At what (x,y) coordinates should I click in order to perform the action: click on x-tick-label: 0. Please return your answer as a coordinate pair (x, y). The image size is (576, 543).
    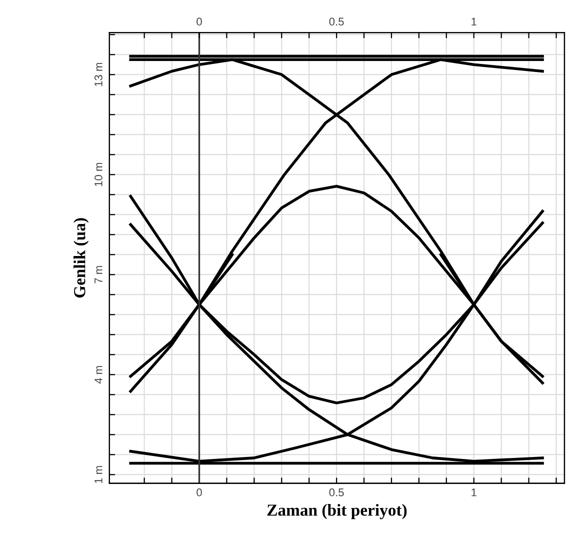
    Looking at the image, I should click on (199, 492).